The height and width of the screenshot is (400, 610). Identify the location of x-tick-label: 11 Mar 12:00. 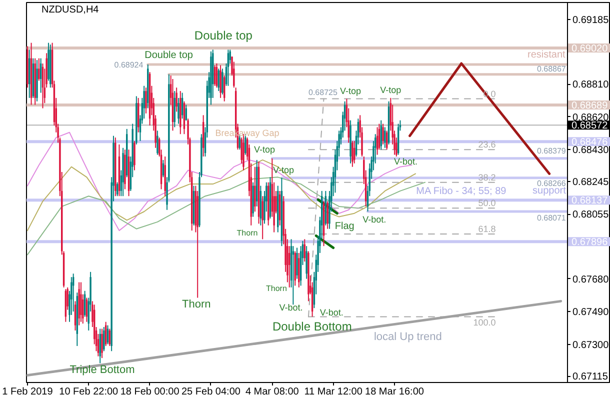
(333, 392).